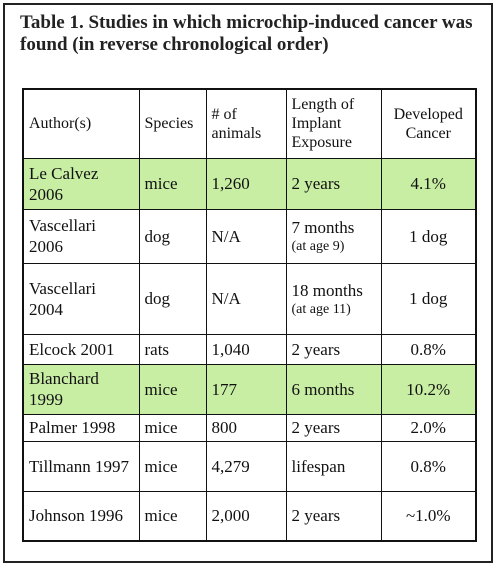 The image size is (500, 570). What do you see at coordinates (230, 516) in the screenshot?
I see `cell-text: 2,000` at bounding box center [230, 516].